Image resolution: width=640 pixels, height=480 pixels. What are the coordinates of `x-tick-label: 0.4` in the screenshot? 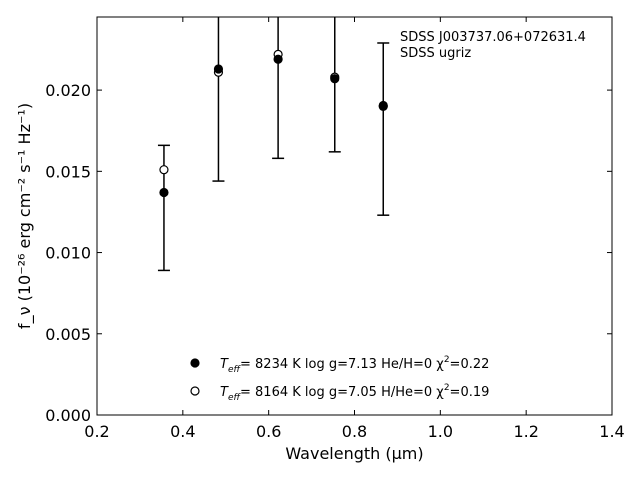 It's located at (182, 431).